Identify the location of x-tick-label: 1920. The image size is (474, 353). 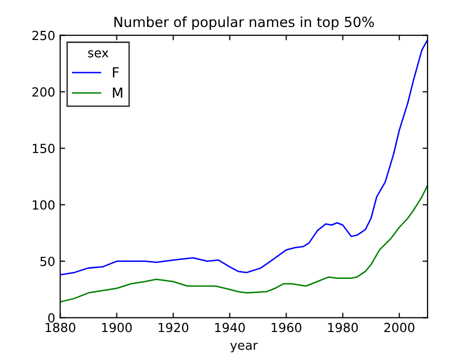
(173, 327).